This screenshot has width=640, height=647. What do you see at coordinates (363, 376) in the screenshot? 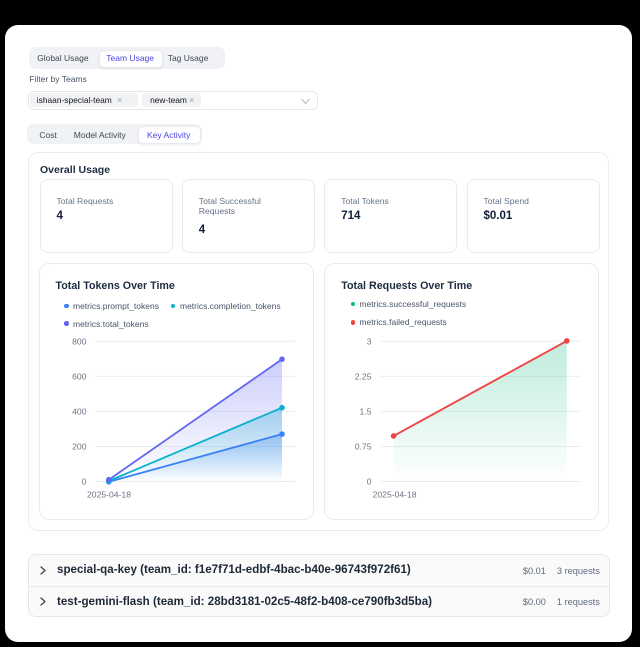
I see `svg-text: 2.25` at bounding box center [363, 376].